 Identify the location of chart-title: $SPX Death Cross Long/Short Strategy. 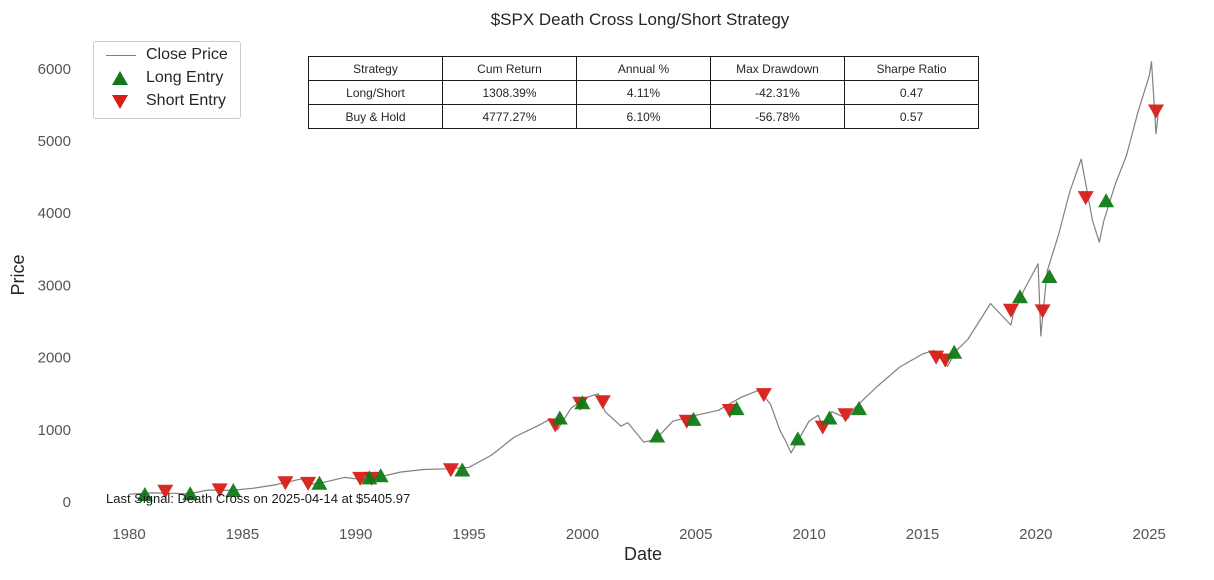
(640, 19).